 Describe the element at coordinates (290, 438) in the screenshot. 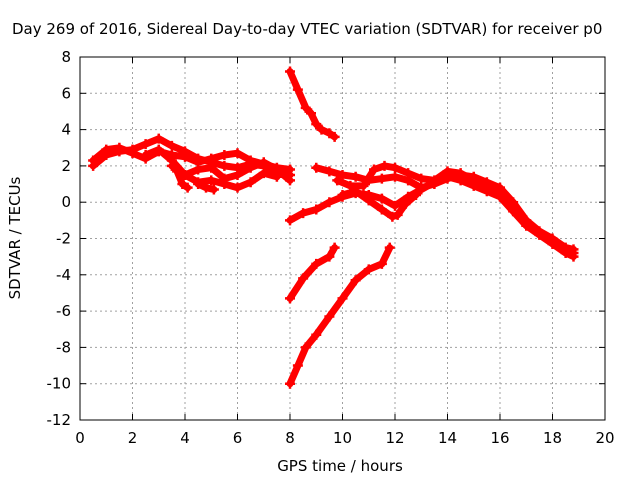

I see `x-tick-label: 8` at that location.